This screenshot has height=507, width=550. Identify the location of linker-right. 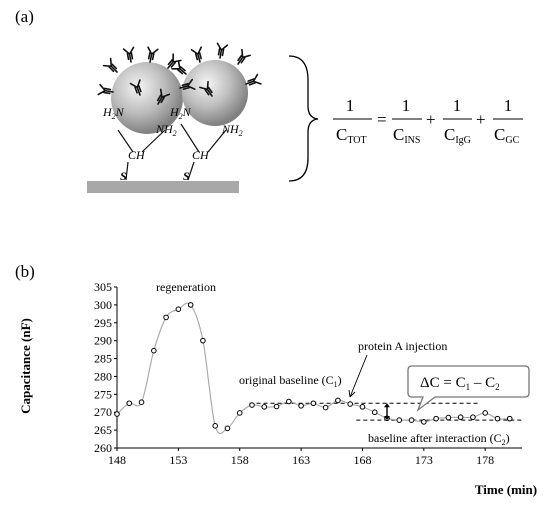
(203, 152).